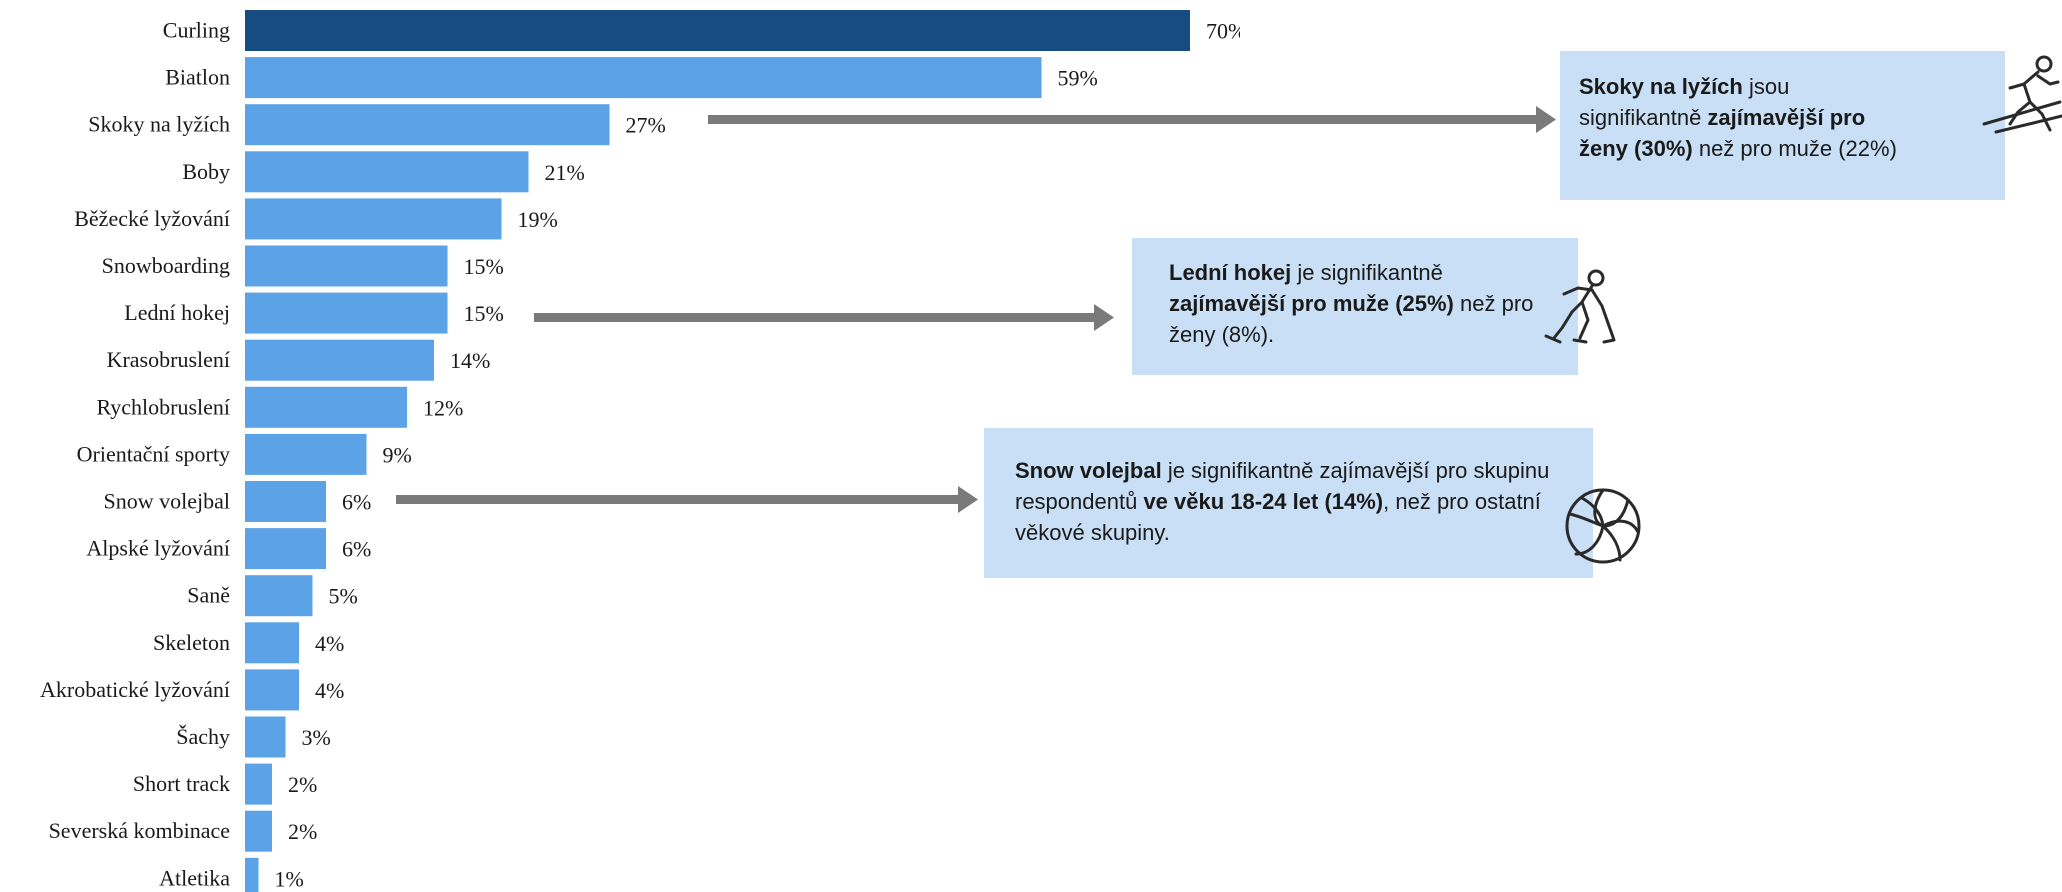 The height and width of the screenshot is (892, 2062). What do you see at coordinates (343, 596) in the screenshot?
I see `value-label: 5%` at bounding box center [343, 596].